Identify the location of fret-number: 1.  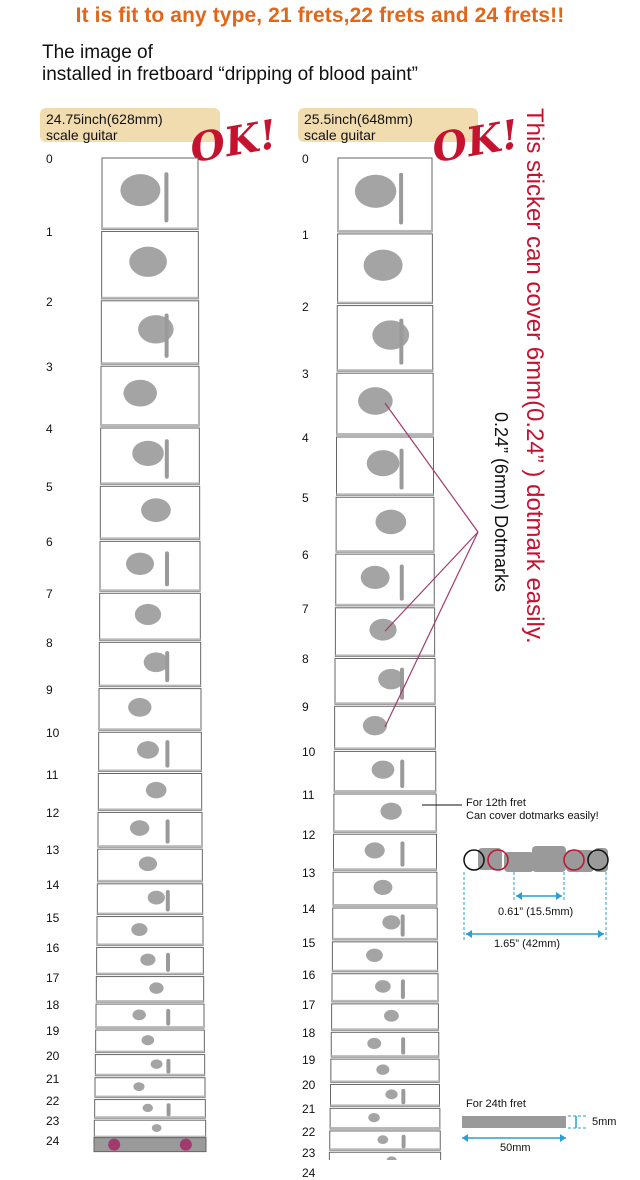
(49, 232).